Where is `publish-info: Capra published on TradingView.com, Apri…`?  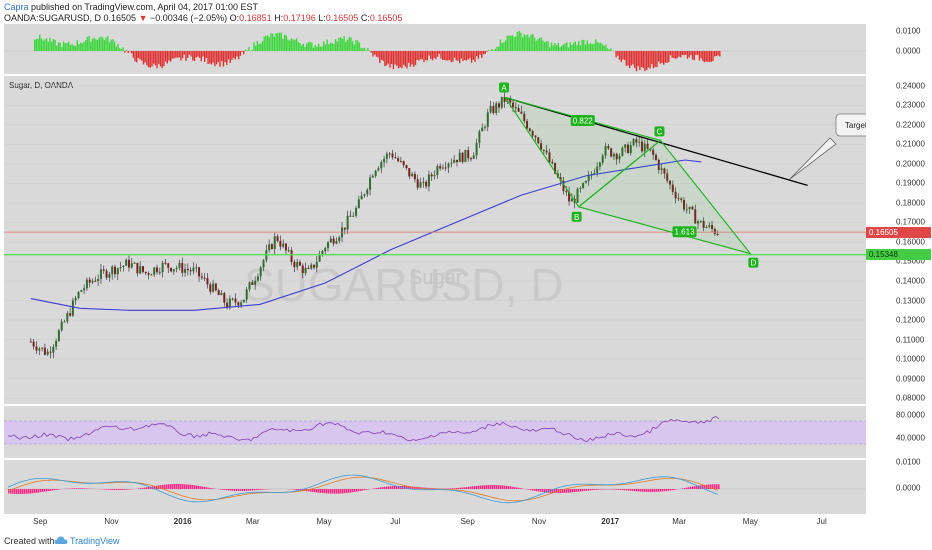
publish-info: Capra published on TradingView.com, Apri… is located at coordinates (131, 7).